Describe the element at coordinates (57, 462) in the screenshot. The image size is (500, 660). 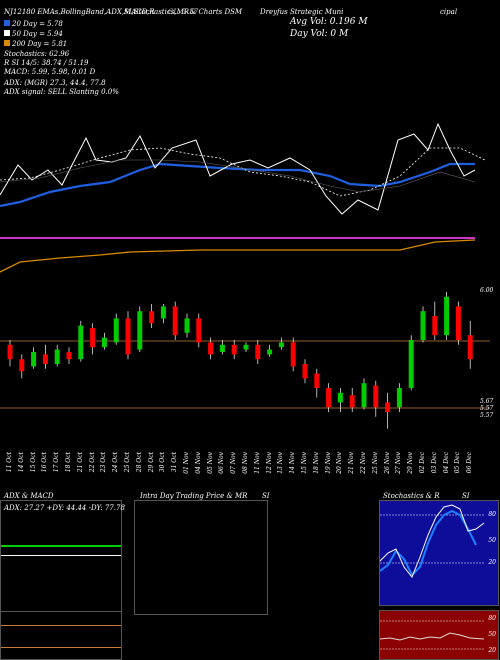
I see `date-tick-label: 17 Oct` at that location.